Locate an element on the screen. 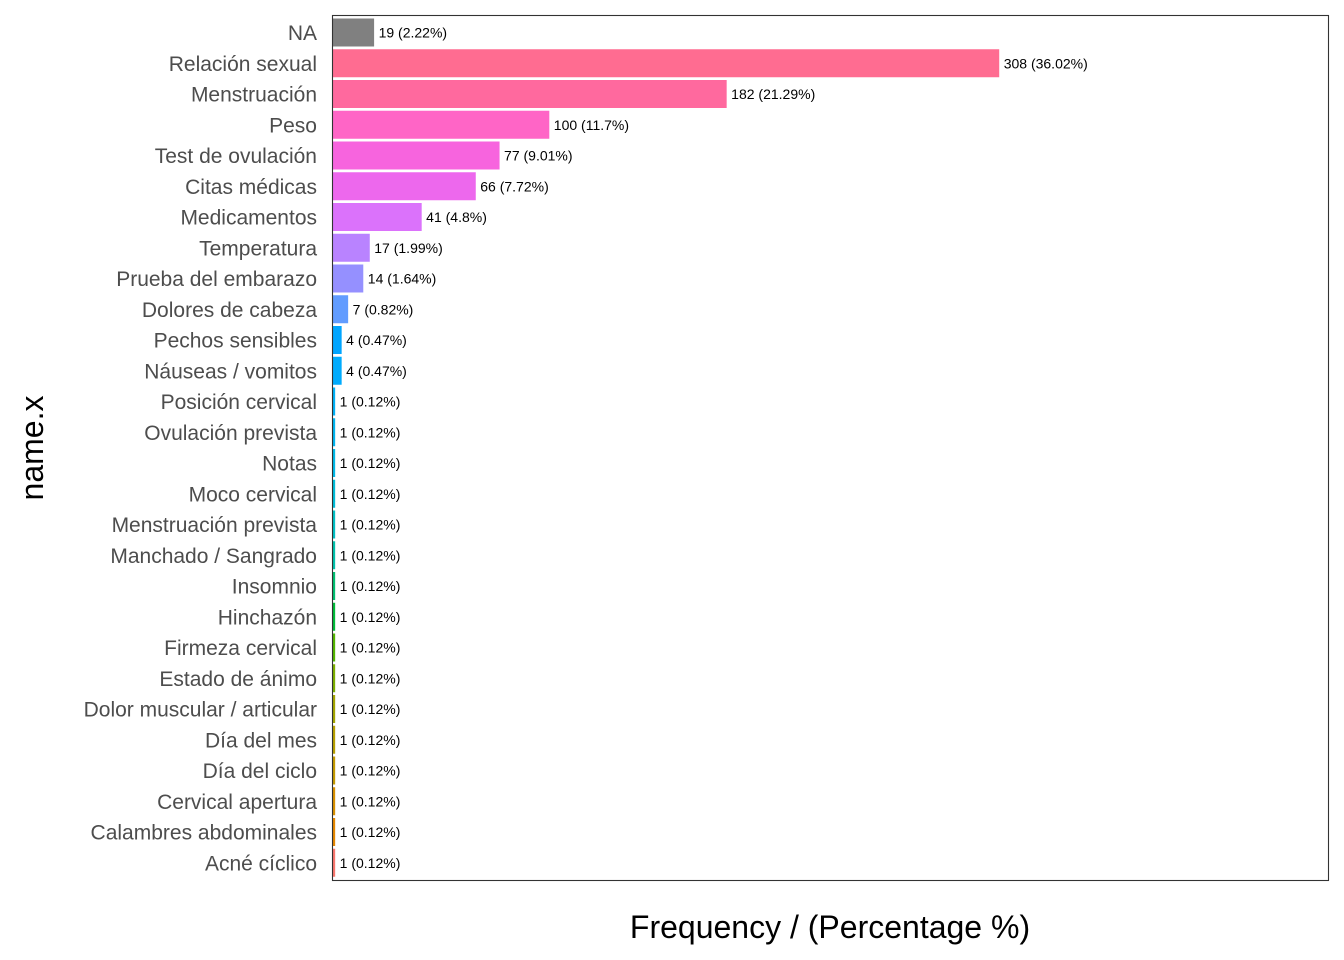 The image size is (1344, 960). category-label: Menstruación is located at coordinates (254, 95).